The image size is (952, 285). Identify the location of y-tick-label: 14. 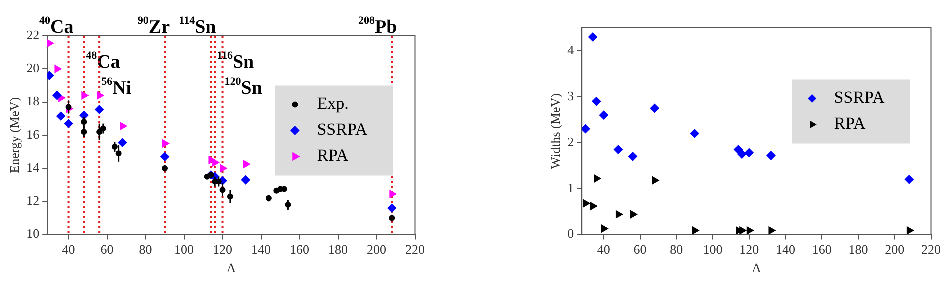
(33, 167).